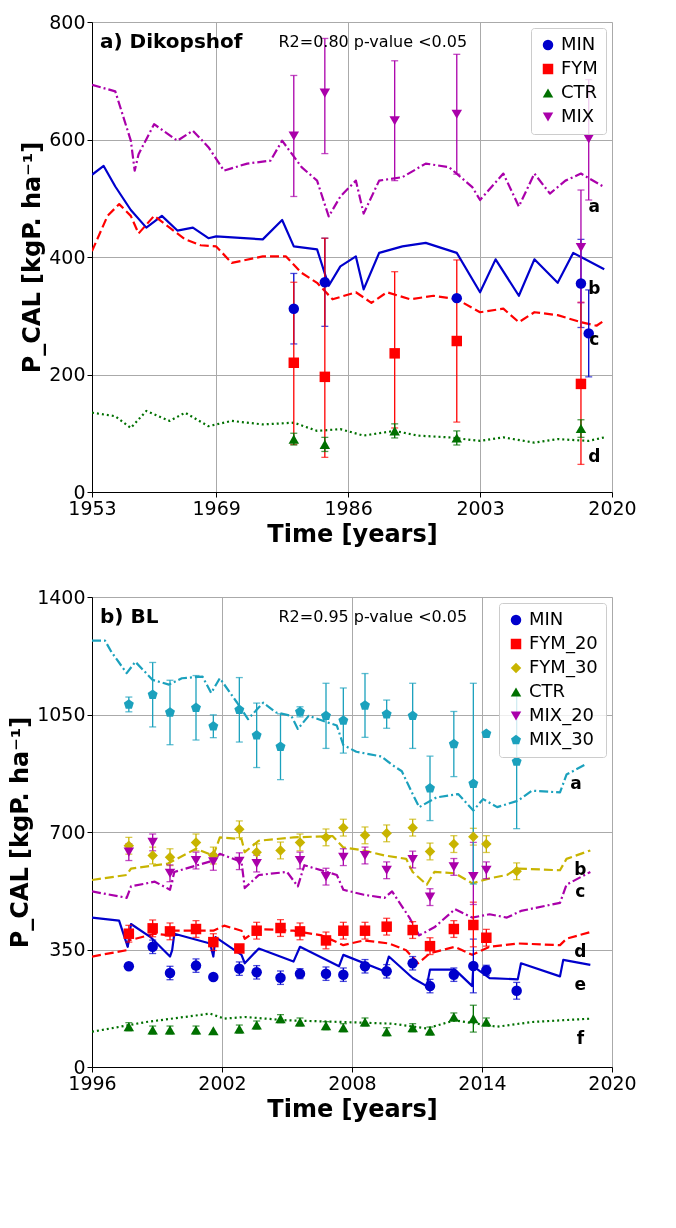 Image resolution: width=676 pixels, height=1228 pixels. I want to click on y-tick-label: 1050, so click(61, 714).